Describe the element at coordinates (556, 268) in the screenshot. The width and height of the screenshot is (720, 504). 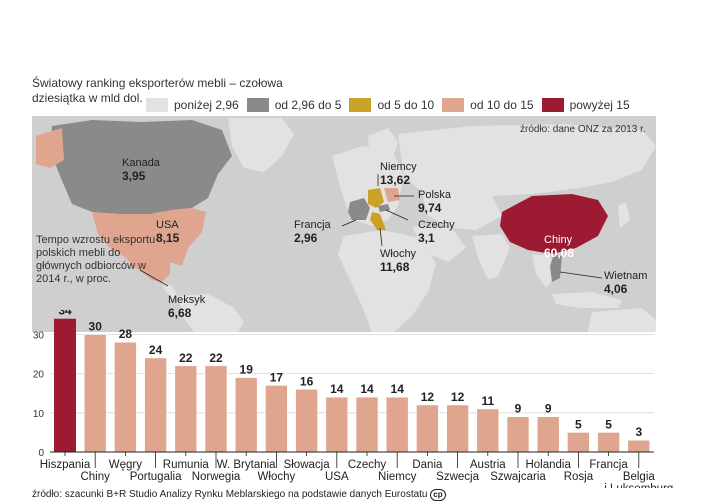
I see `land-vietnam` at that location.